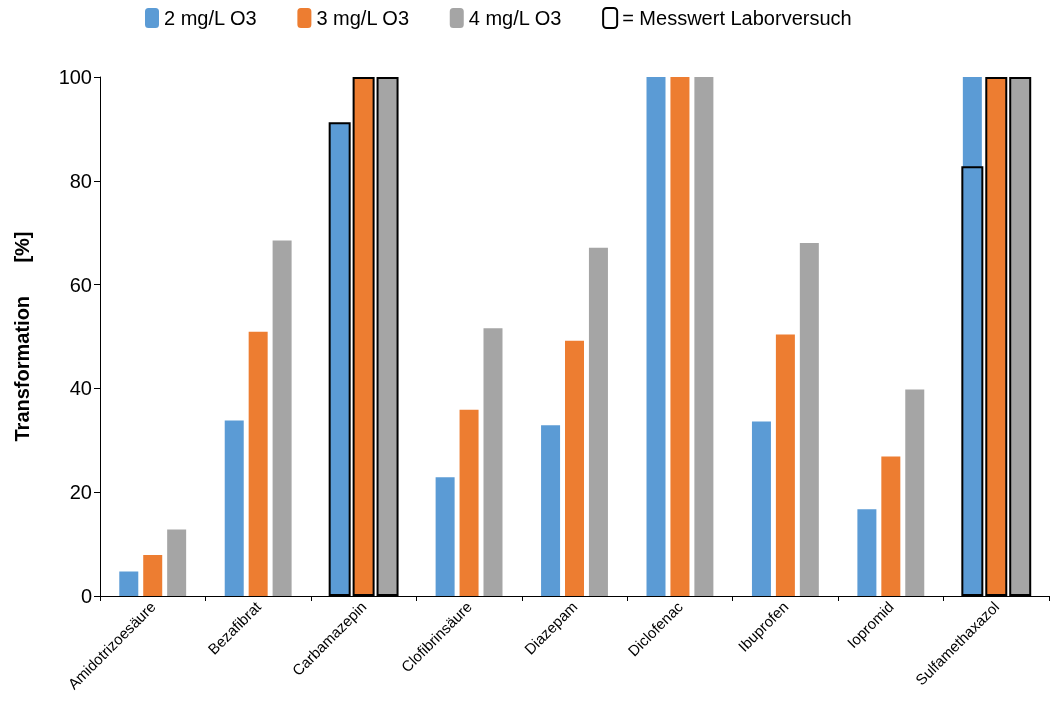 Image resolution: width=1061 pixels, height=723 pixels. Describe the element at coordinates (80, 492) in the screenshot. I see `y-tick-label: 20` at that location.